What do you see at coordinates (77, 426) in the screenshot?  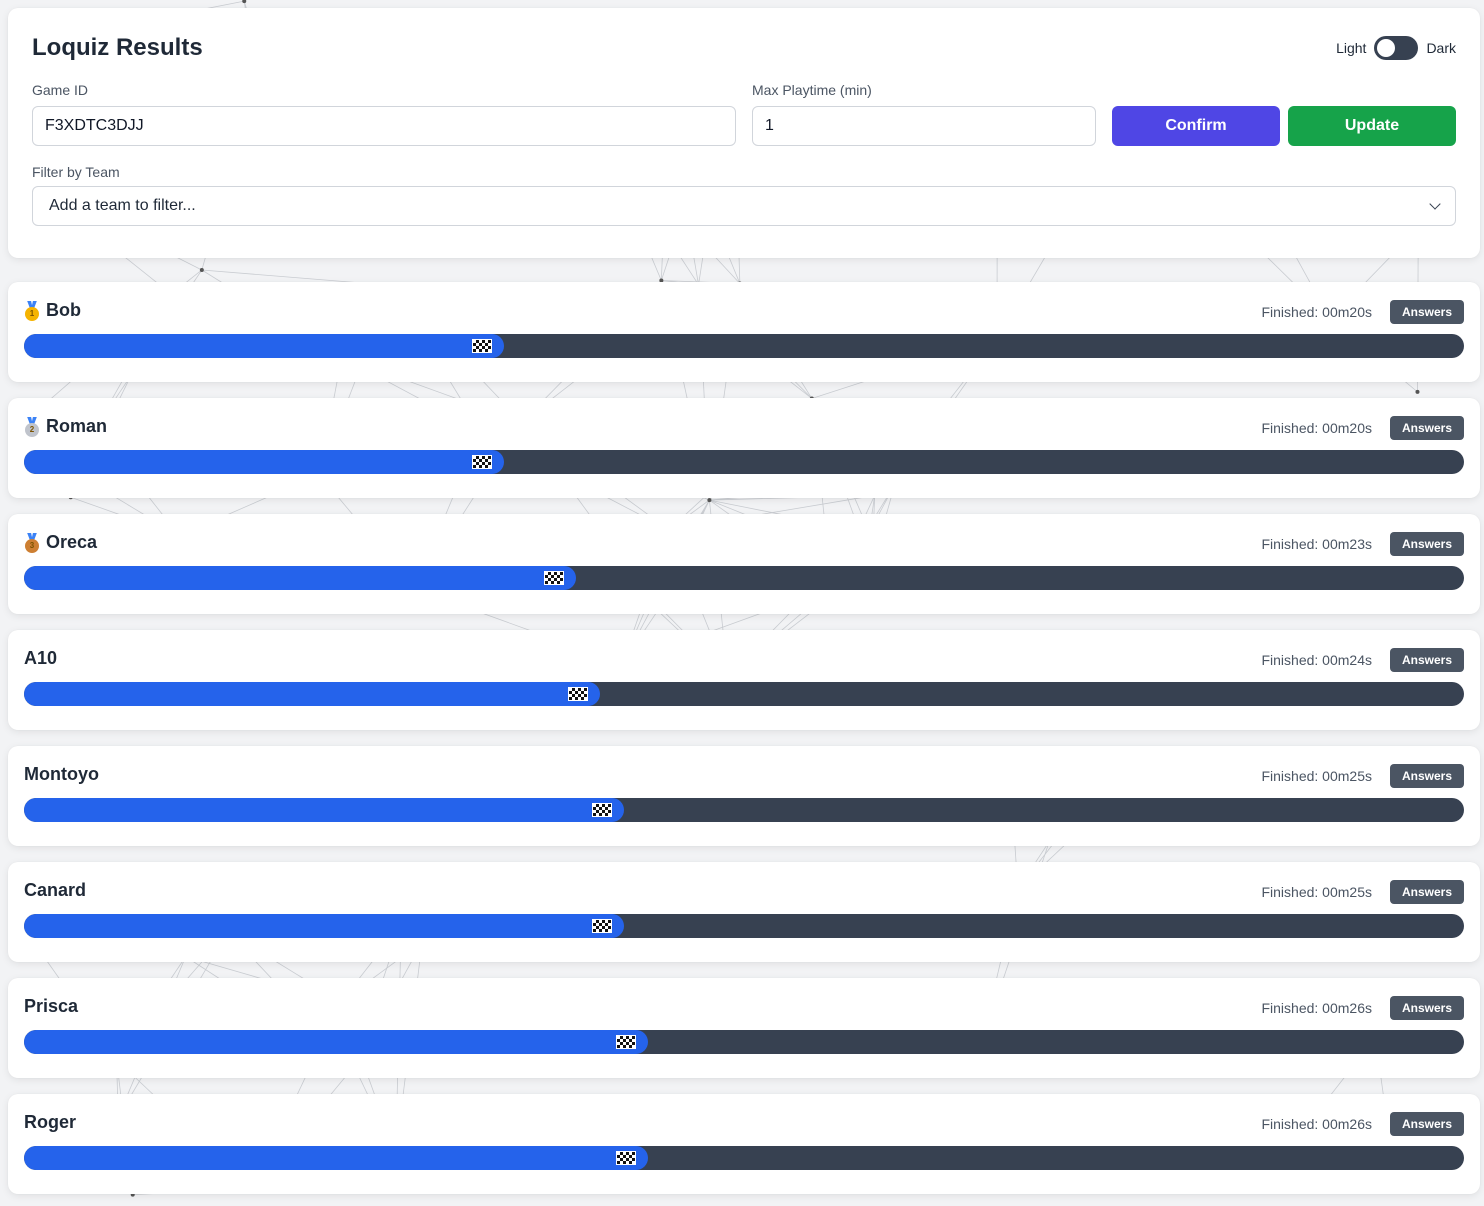 I see `team-name-label: Roman` at bounding box center [77, 426].